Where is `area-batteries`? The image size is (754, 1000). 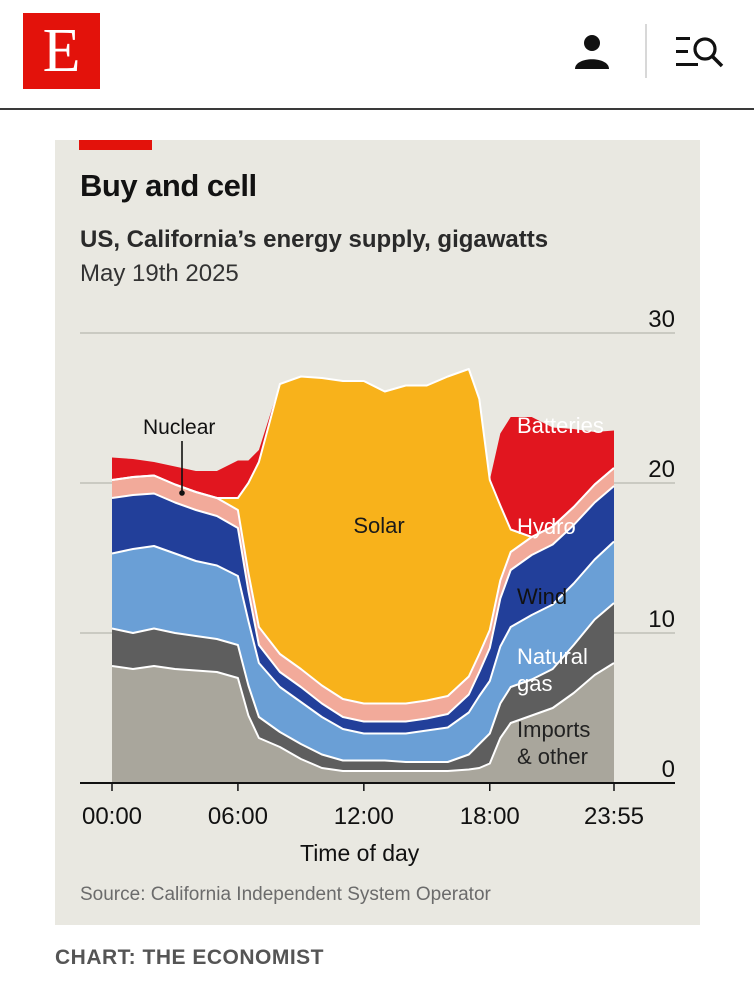 area-batteries is located at coordinates (363, 453).